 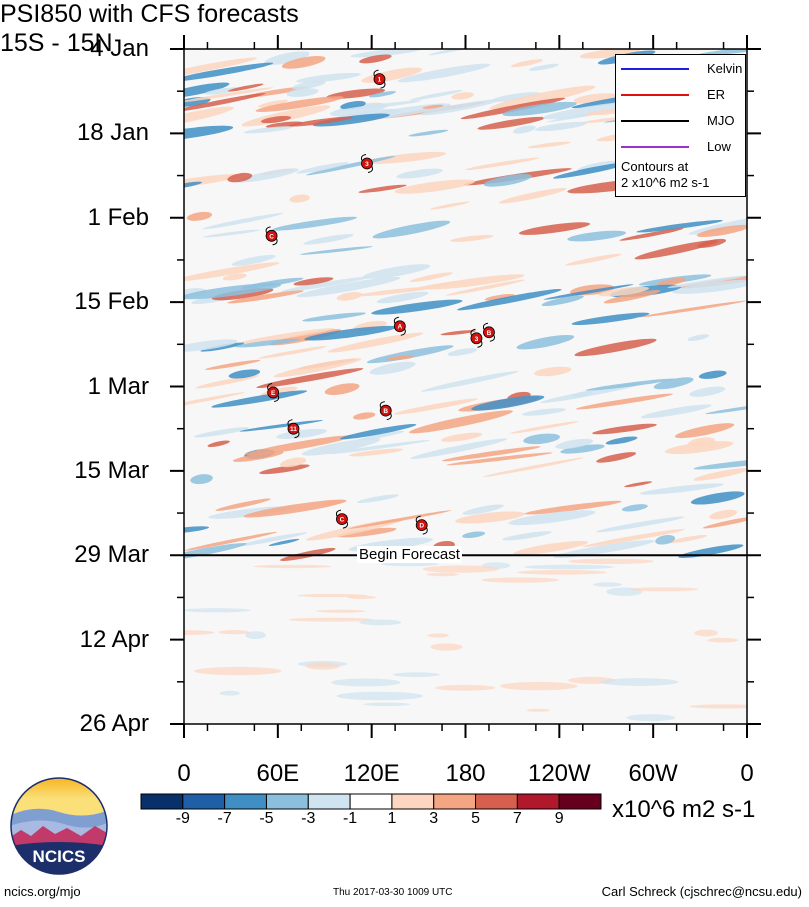 What do you see at coordinates (273, 393) in the screenshot?
I see `storm-marker: E` at bounding box center [273, 393].